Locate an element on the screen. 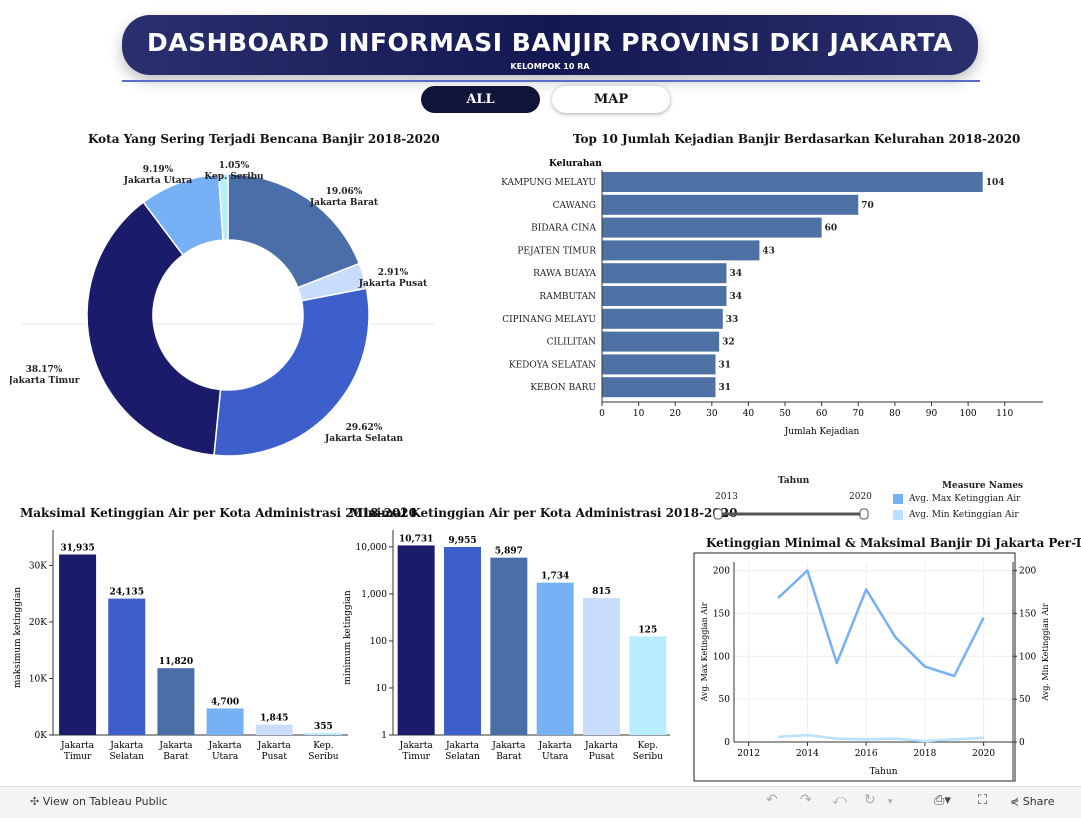 The image size is (1081, 818). top10-x-tick-label: 10 is located at coordinates (639, 414).